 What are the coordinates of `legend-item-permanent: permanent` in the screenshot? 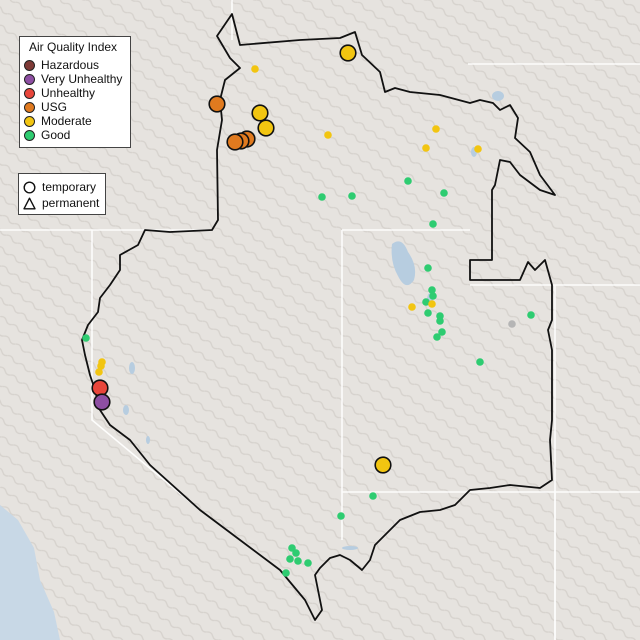 It's located at (61, 203).